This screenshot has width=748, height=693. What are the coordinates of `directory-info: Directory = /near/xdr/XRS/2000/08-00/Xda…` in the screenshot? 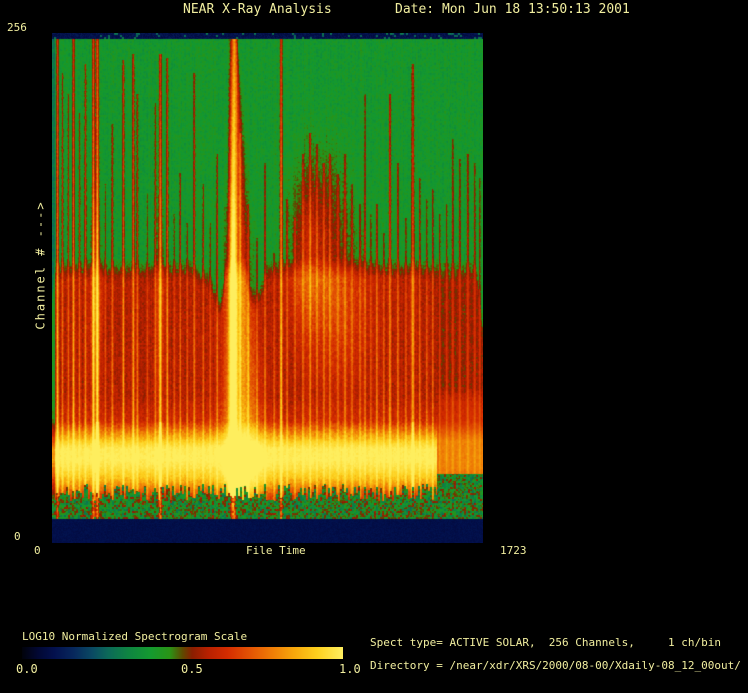 It's located at (555, 665).